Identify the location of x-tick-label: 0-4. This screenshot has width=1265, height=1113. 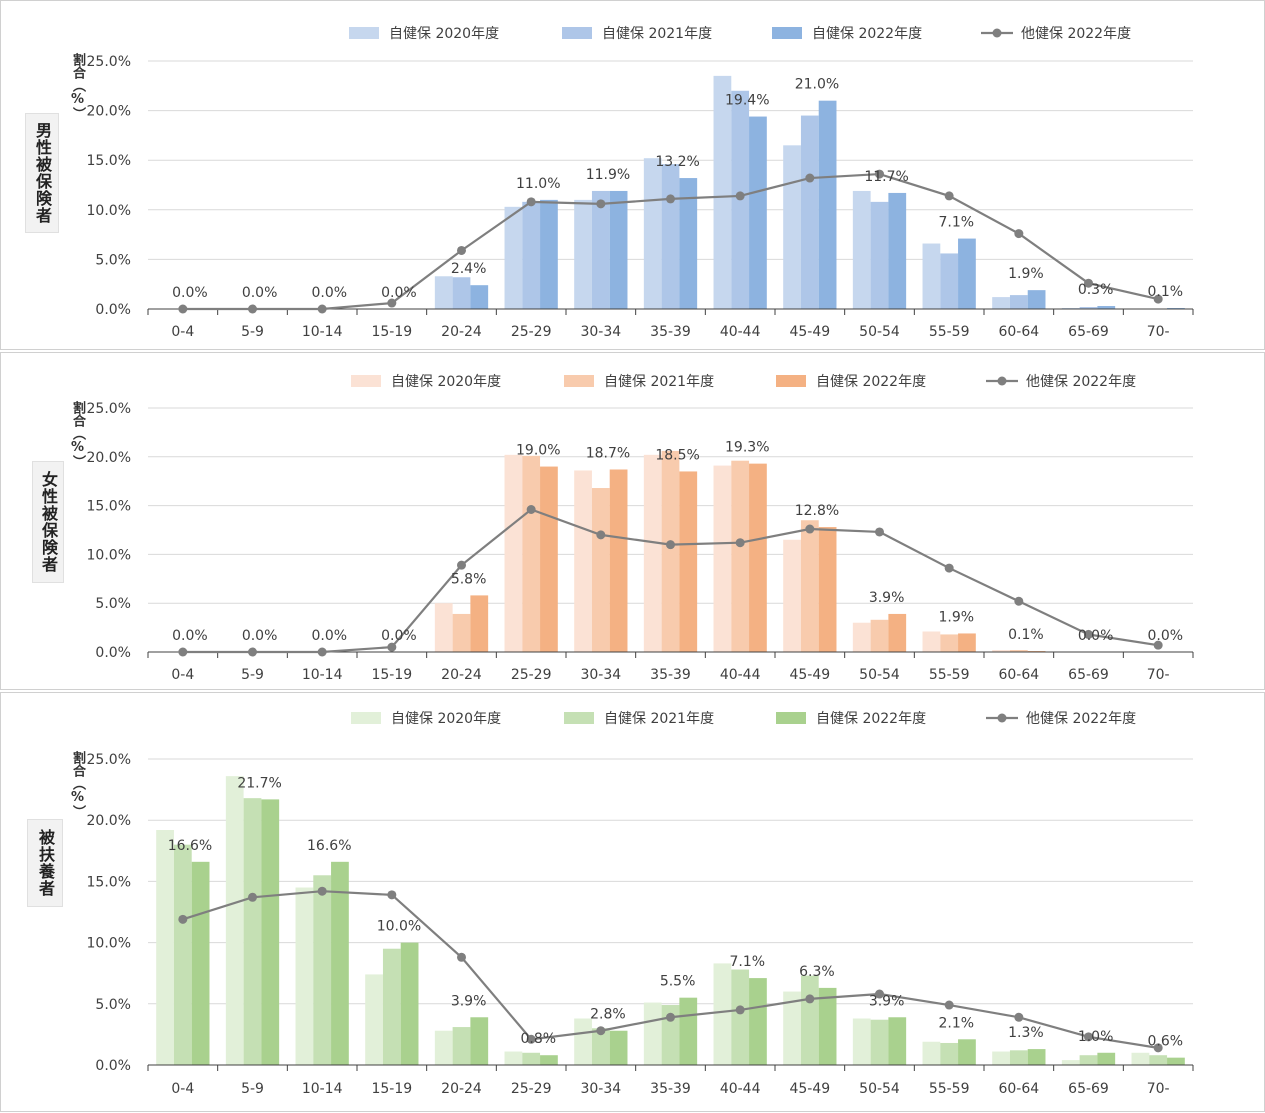
(182, 1089).